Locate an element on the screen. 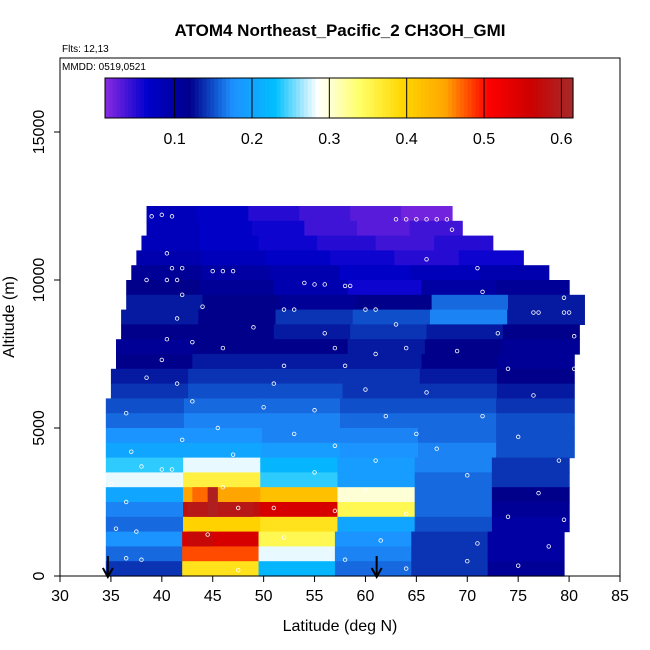 The image size is (650, 650). colorbar-tick-label: 0.2 is located at coordinates (252, 139).